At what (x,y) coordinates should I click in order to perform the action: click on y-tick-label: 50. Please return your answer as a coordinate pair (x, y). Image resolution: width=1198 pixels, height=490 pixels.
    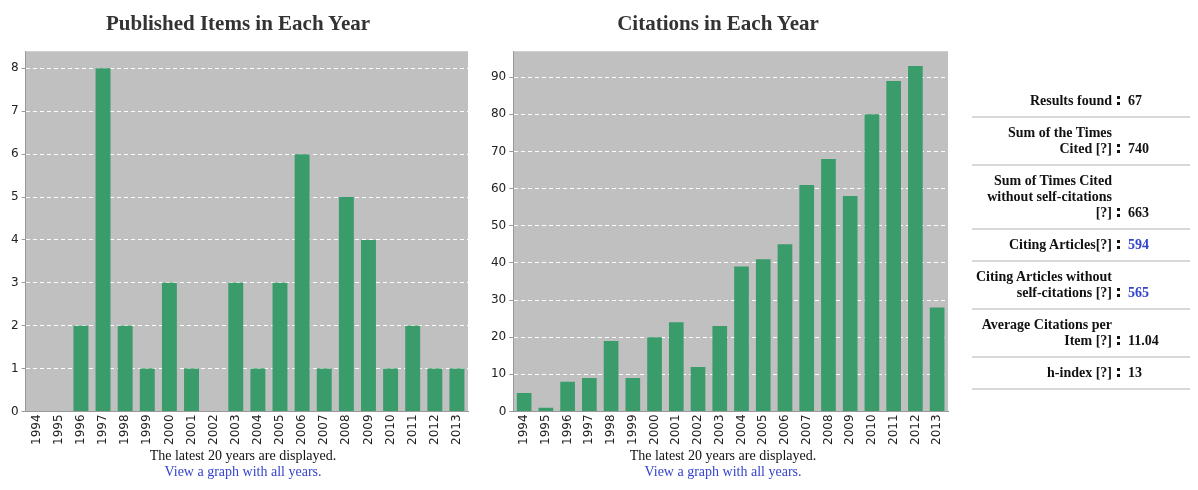
    Looking at the image, I should click on (498, 224).